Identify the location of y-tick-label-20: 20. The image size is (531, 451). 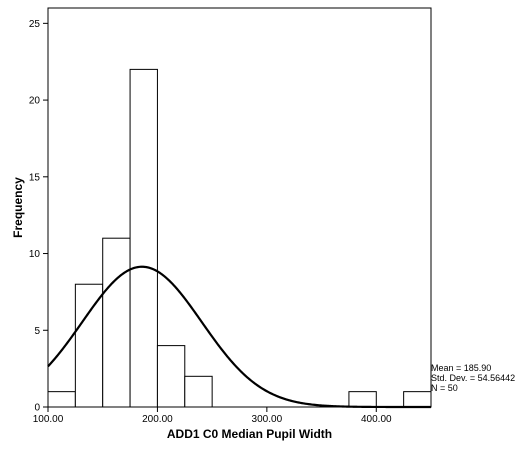
(35, 101).